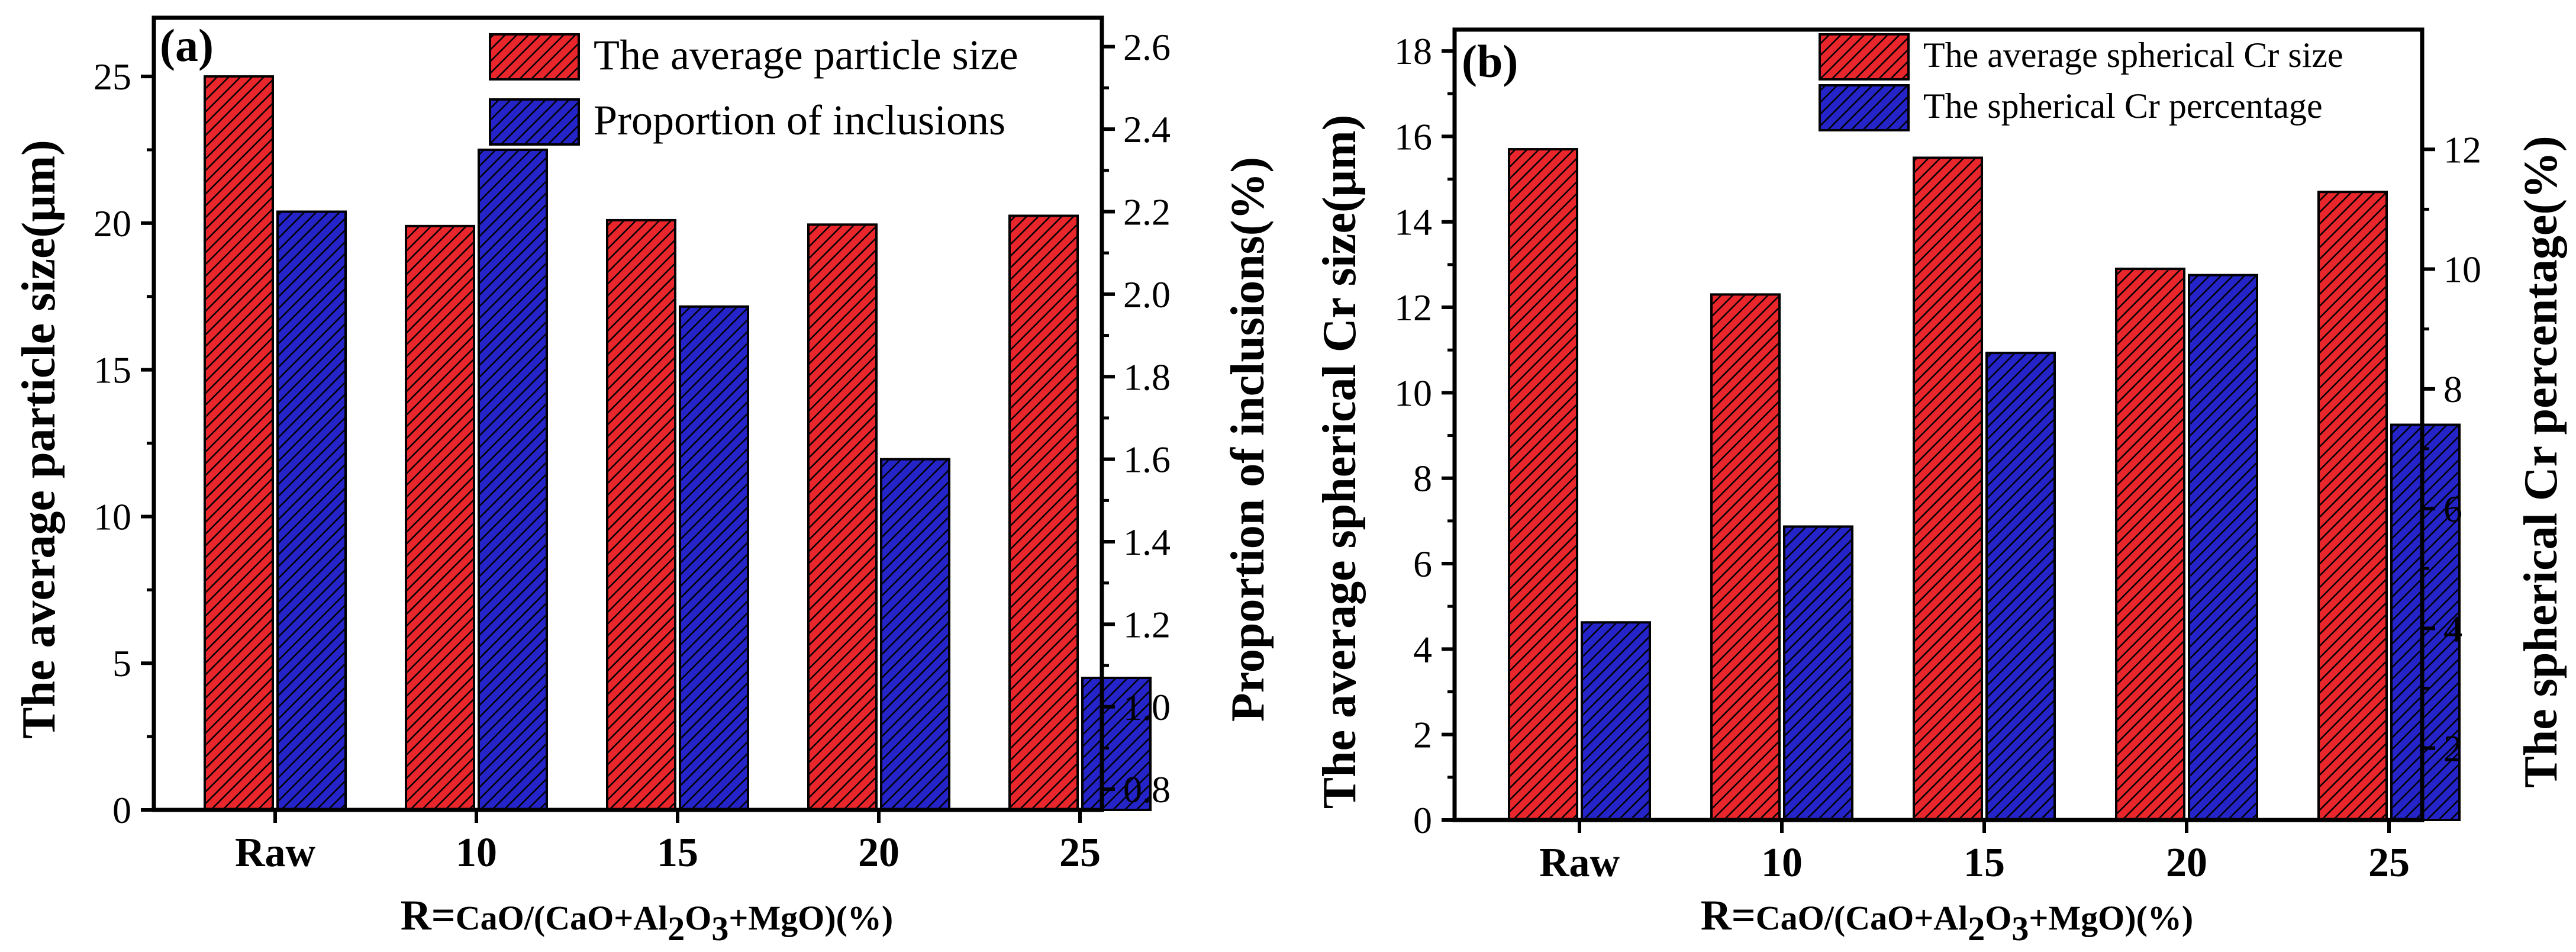 Image resolution: width=2576 pixels, height=952 pixels. What do you see at coordinates (1413, 308) in the screenshot?
I see `y-tick-label: 12` at bounding box center [1413, 308].